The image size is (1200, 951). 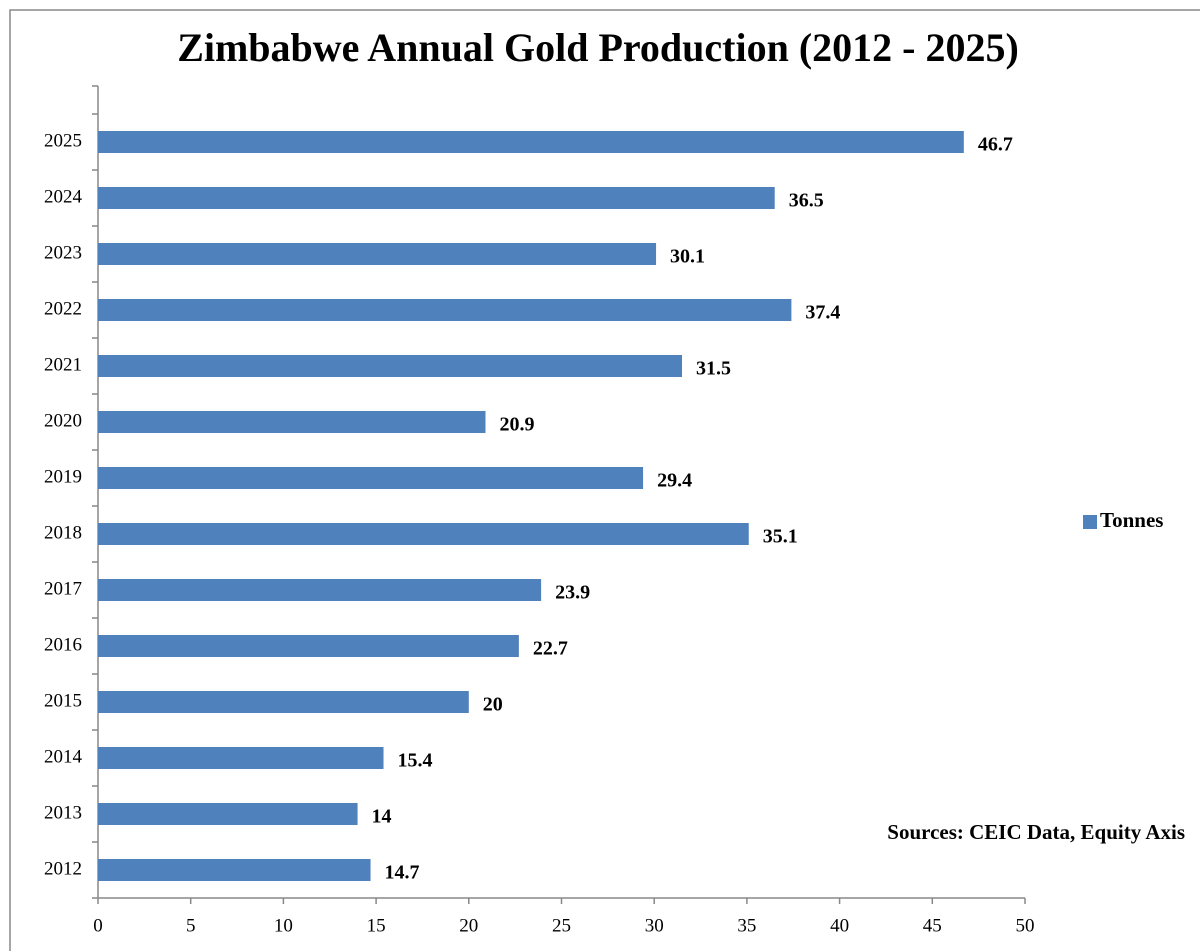 What do you see at coordinates (63, 700) in the screenshot?
I see `y-tick-label: 2015` at bounding box center [63, 700].